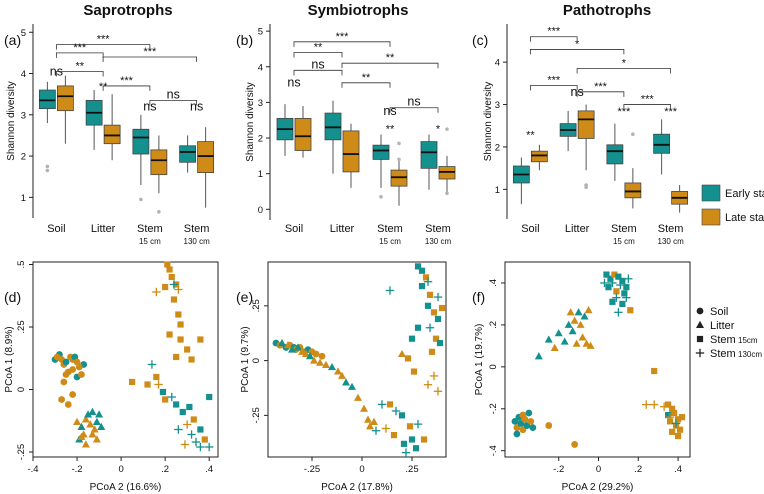  I want to click on legend-label: Litter, so click(722, 326).